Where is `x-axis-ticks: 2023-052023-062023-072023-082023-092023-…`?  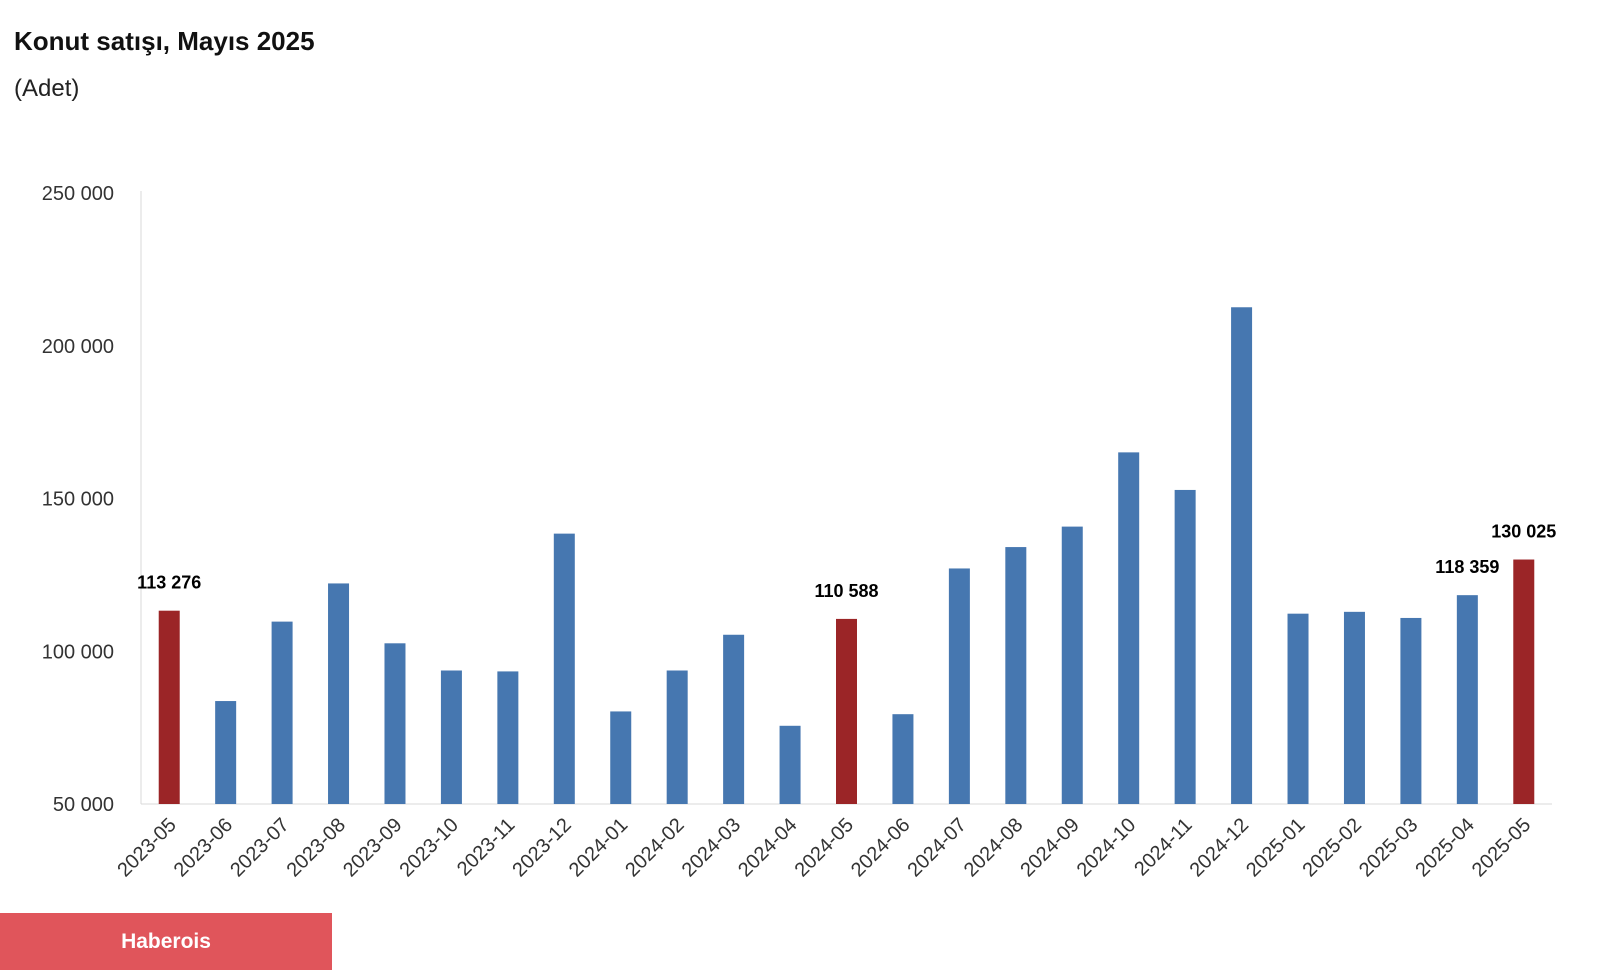 x-axis-ticks: 2023-052023-062023-072023-082023-092023-… is located at coordinates (824, 847).